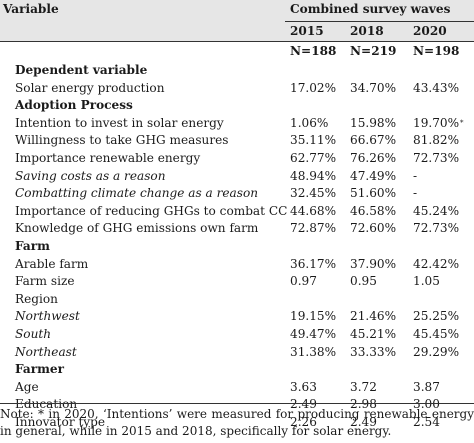  What do you see at coordinates (90, 175) in the screenshot?
I see `row-label: Saving costs as a reason` at bounding box center [90, 175].